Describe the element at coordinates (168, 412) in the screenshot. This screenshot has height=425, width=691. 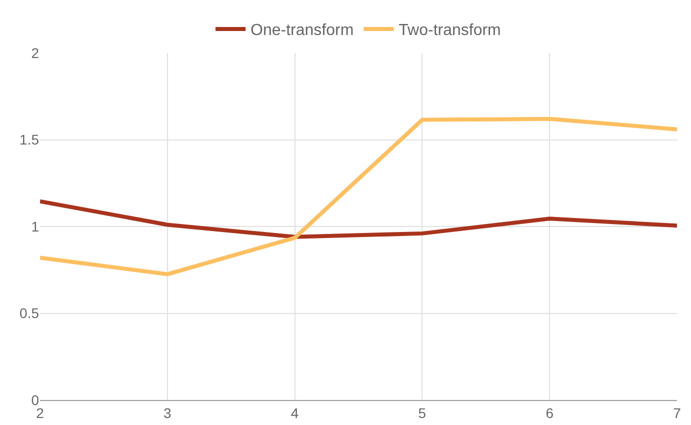
I see `x-tick-label: 3` at that location.